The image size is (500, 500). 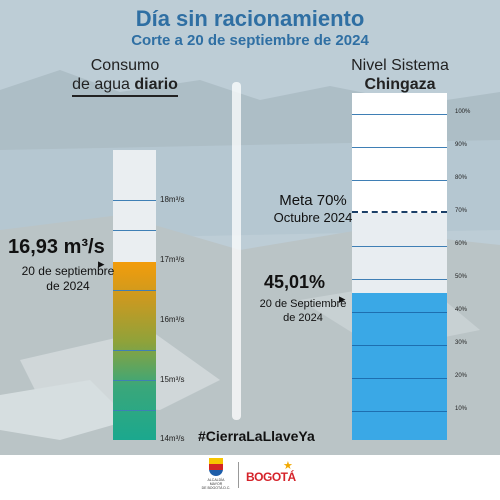 What do you see at coordinates (399, 266) in the screenshot?
I see `chingaza-gauge` at bounding box center [399, 266].